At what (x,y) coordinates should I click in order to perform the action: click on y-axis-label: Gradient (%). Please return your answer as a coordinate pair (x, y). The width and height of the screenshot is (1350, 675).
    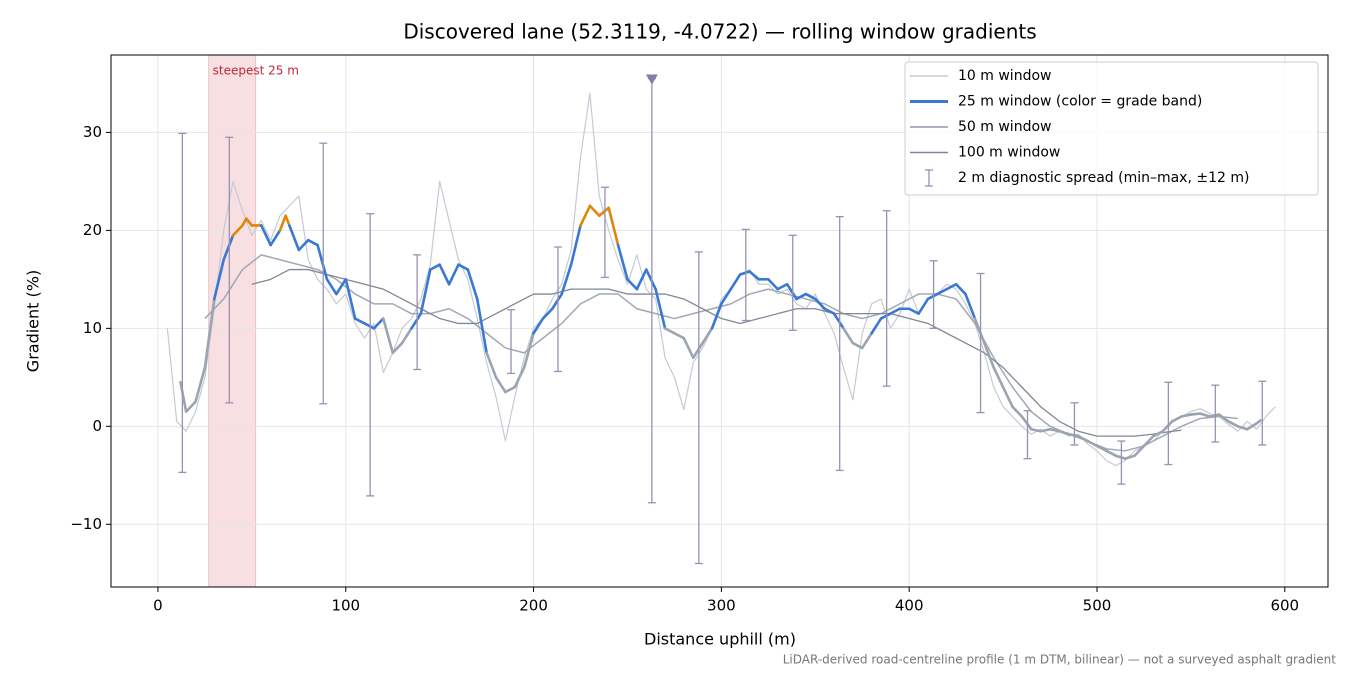
    Looking at the image, I should click on (33, 321).